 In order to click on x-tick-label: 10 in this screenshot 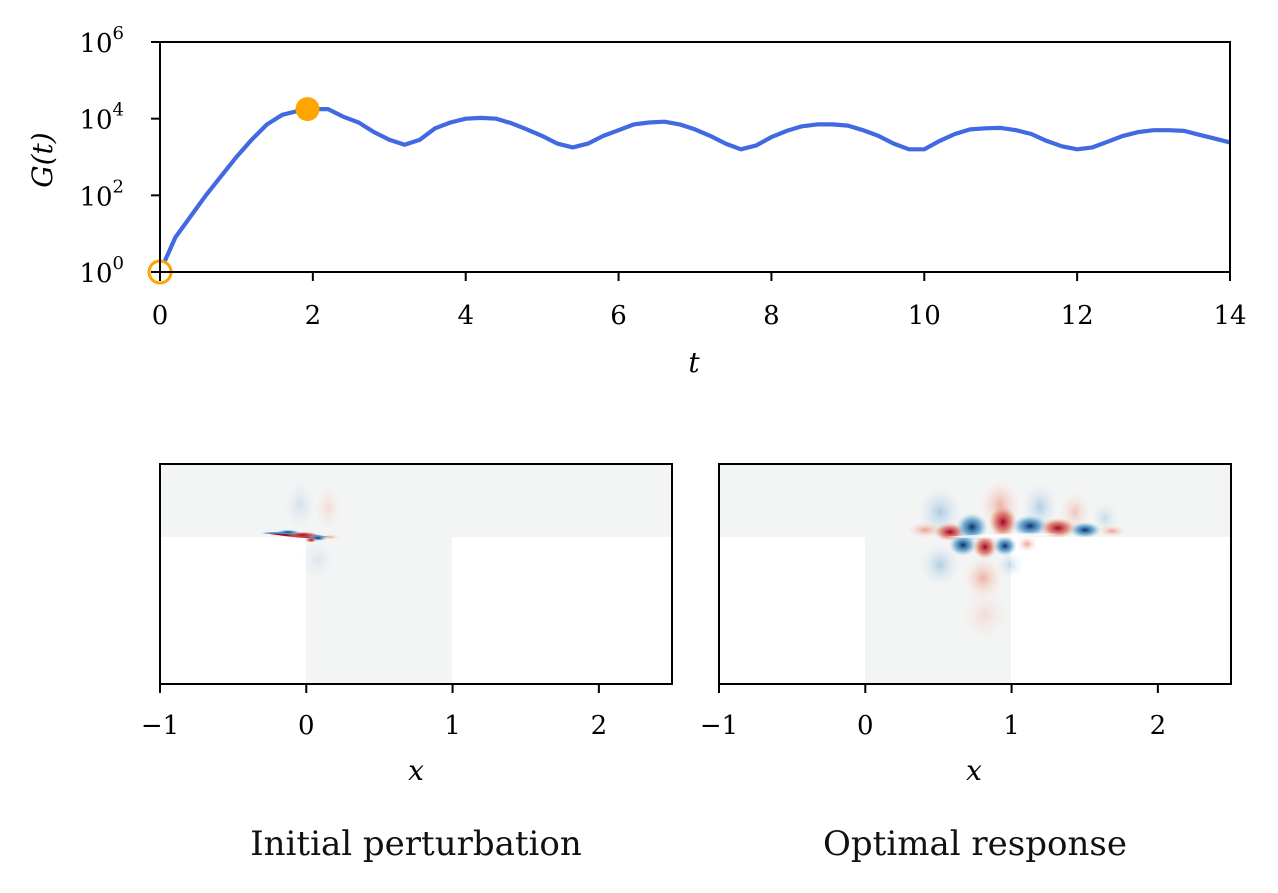, I will do `click(924, 316)`.